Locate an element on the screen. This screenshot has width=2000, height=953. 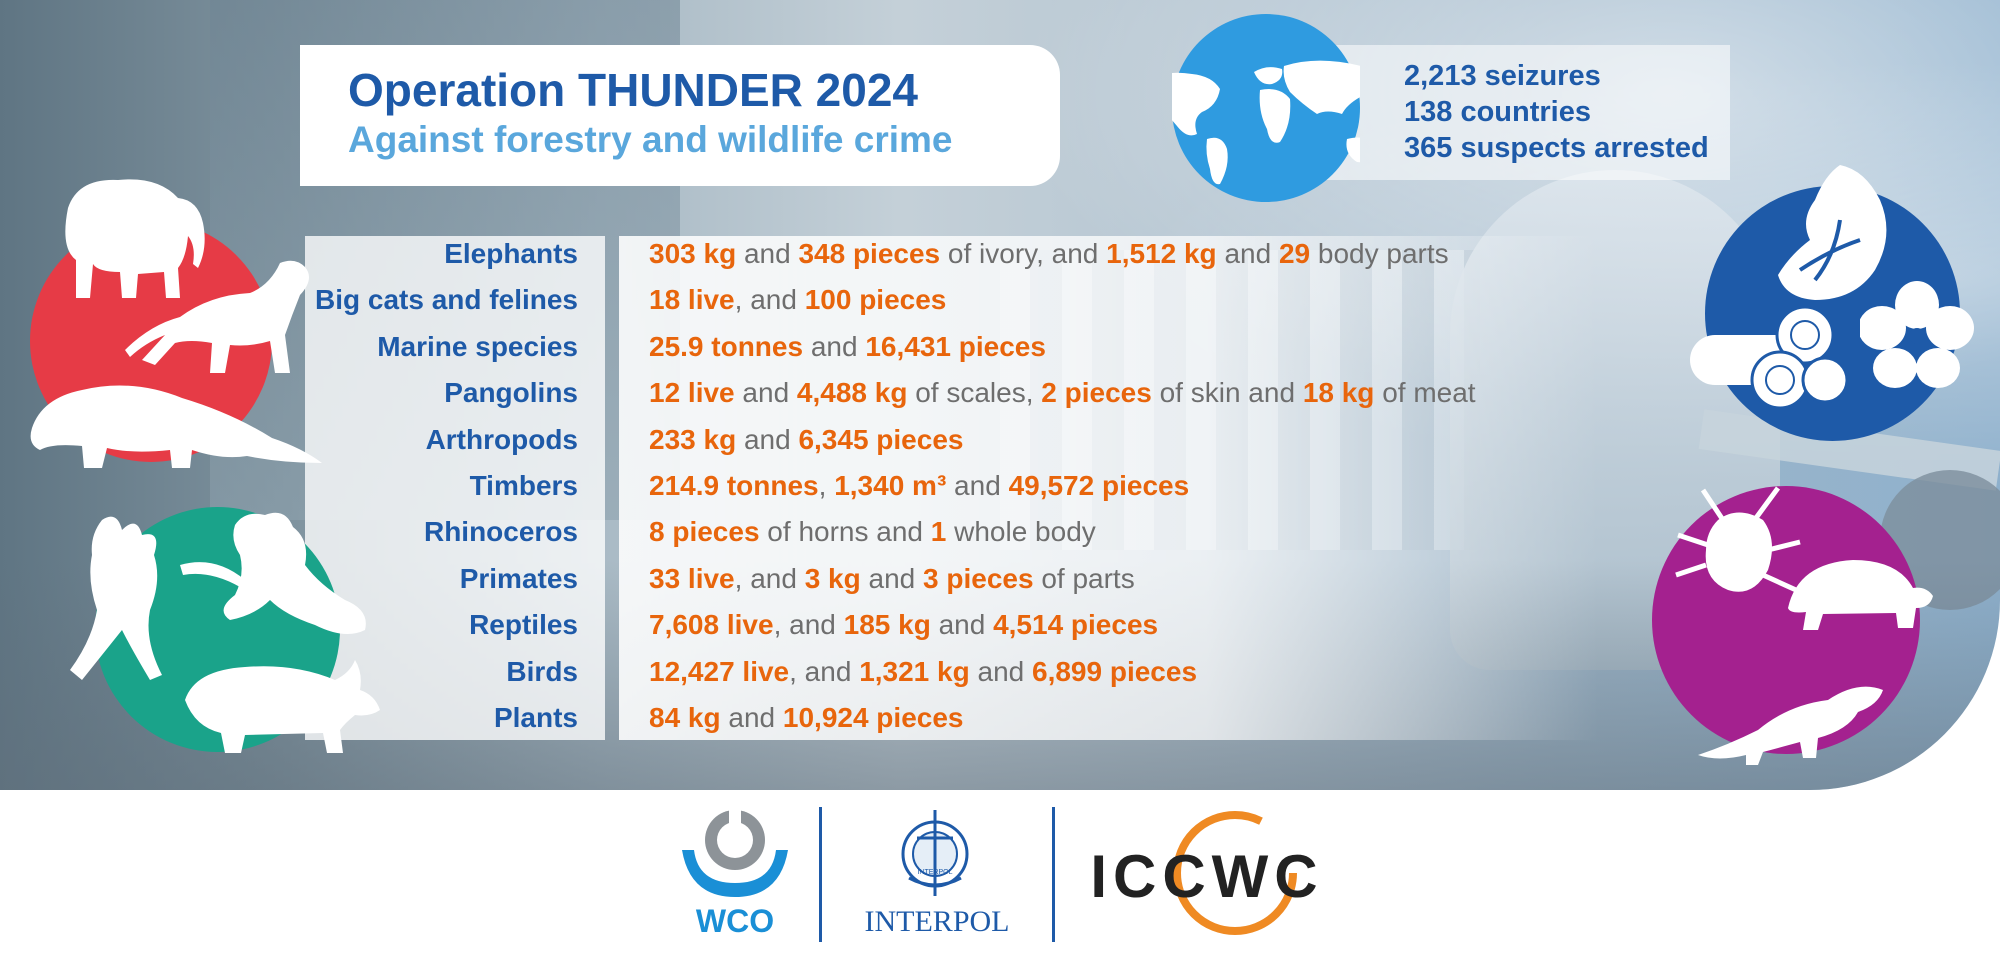
highlight-figure: 10,924 pieces is located at coordinates (873, 717).